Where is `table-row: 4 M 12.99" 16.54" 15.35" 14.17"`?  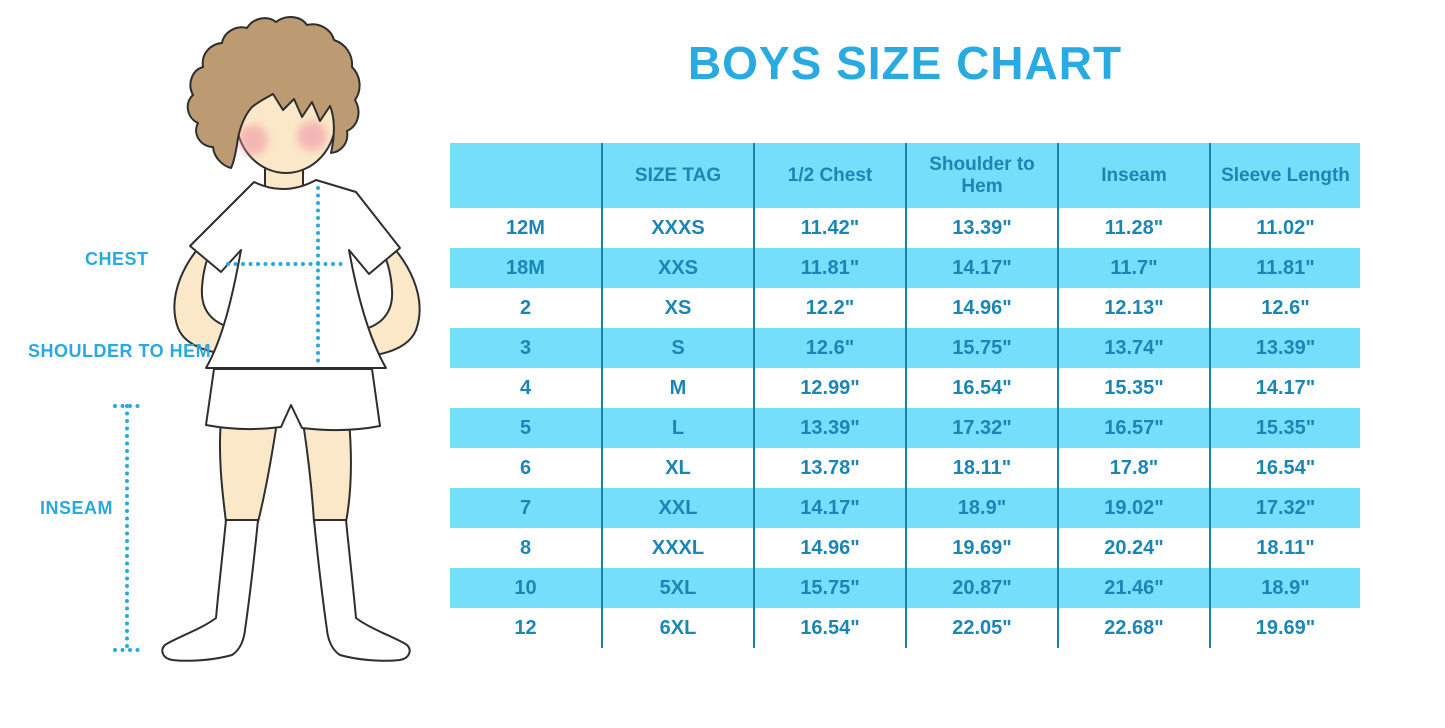
table-row: 4 M 12.99" 16.54" 15.35" 14.17" is located at coordinates (905, 388).